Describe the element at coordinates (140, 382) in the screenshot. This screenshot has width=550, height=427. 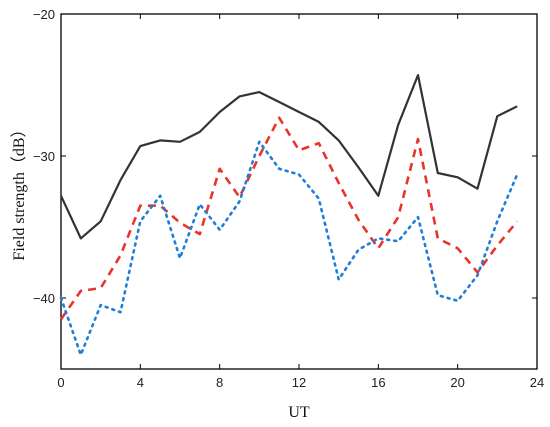
I see `x-tick-label: 4` at that location.